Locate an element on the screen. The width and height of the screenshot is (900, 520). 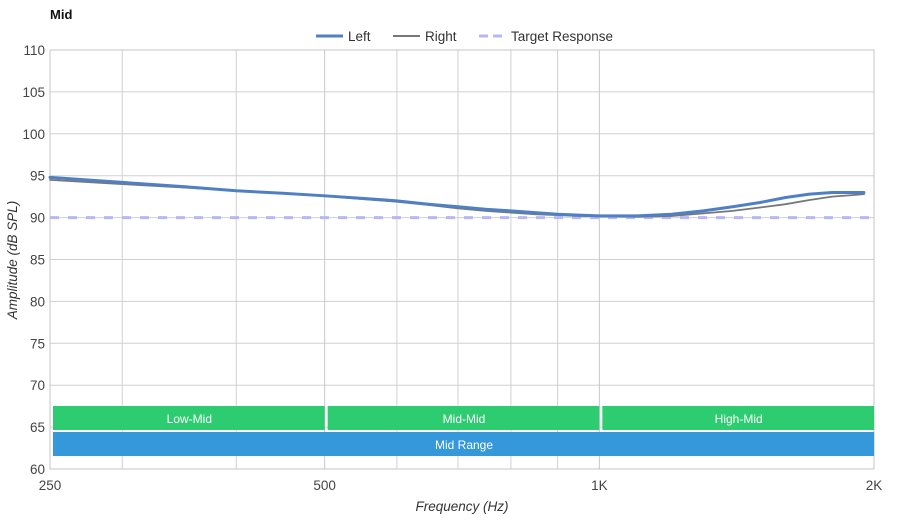
y-tick-label: 65 is located at coordinates (37, 427).